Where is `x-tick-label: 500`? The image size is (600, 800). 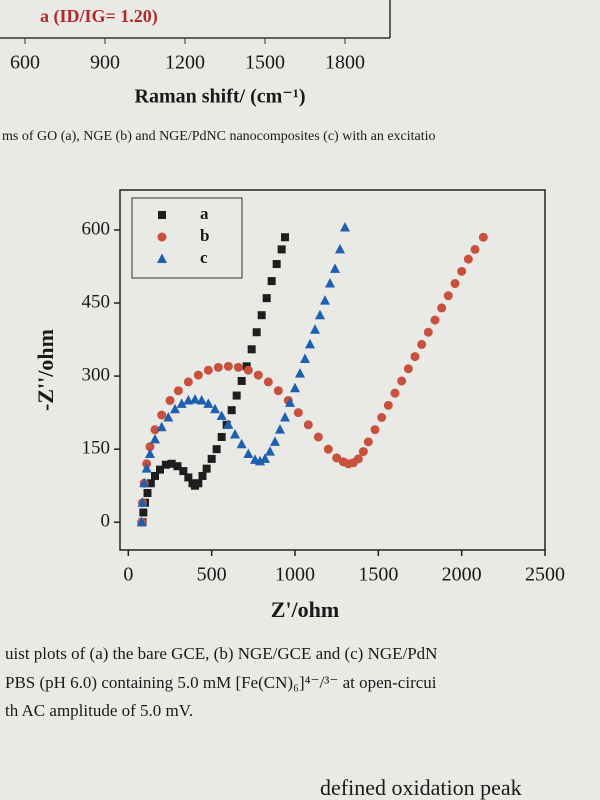
x-tick-label: 500 is located at coordinates (212, 575).